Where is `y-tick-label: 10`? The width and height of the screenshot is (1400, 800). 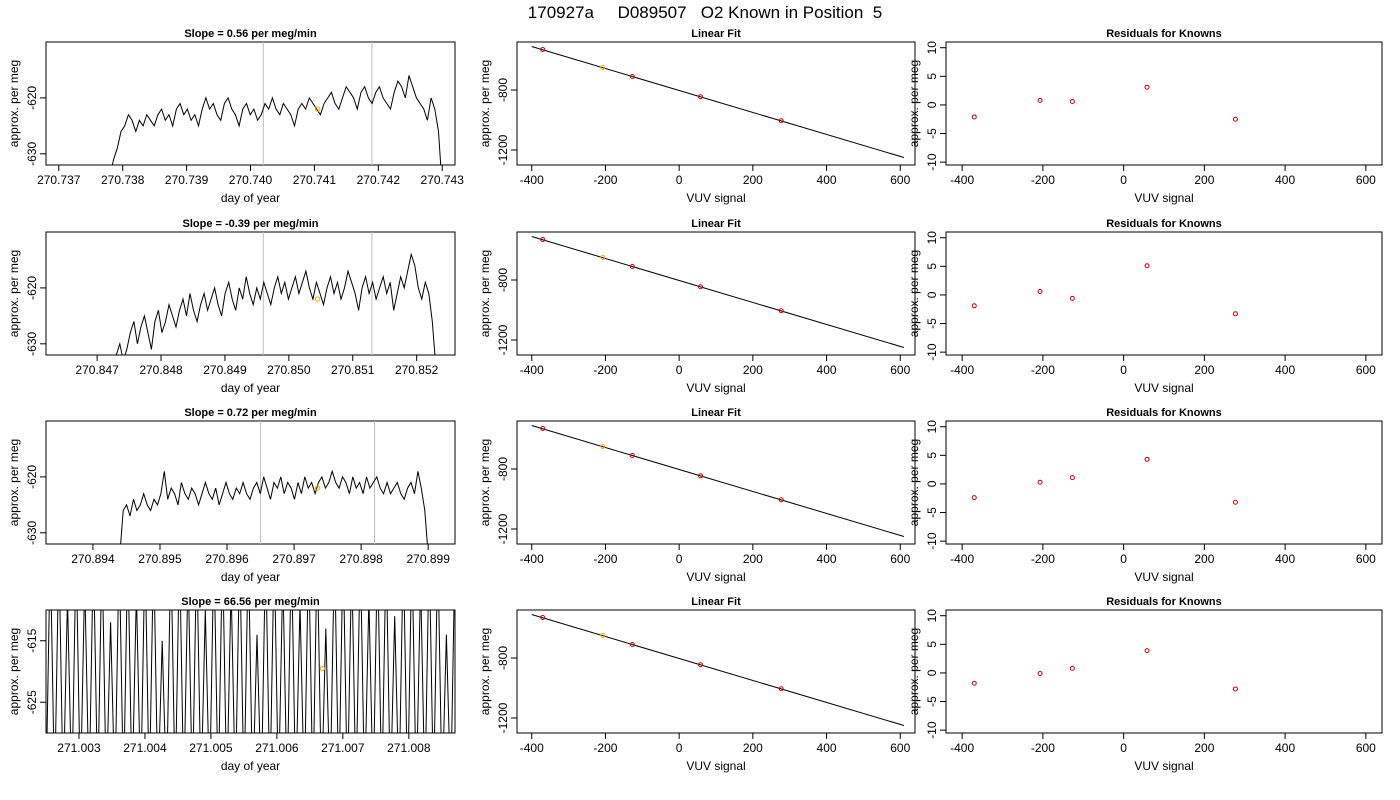 y-tick-label: 10 is located at coordinates (932, 238).